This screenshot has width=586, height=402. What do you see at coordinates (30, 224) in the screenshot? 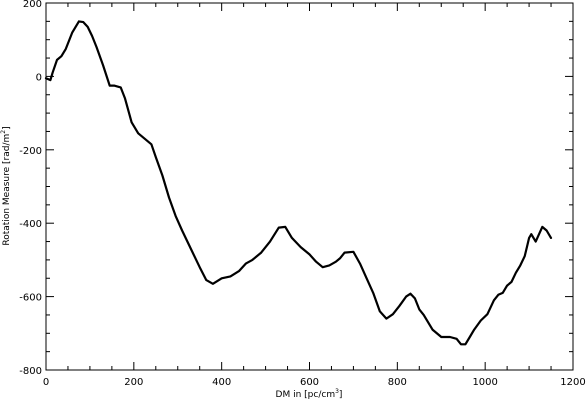
I see `y-tick-label: -400` at bounding box center [30, 224].